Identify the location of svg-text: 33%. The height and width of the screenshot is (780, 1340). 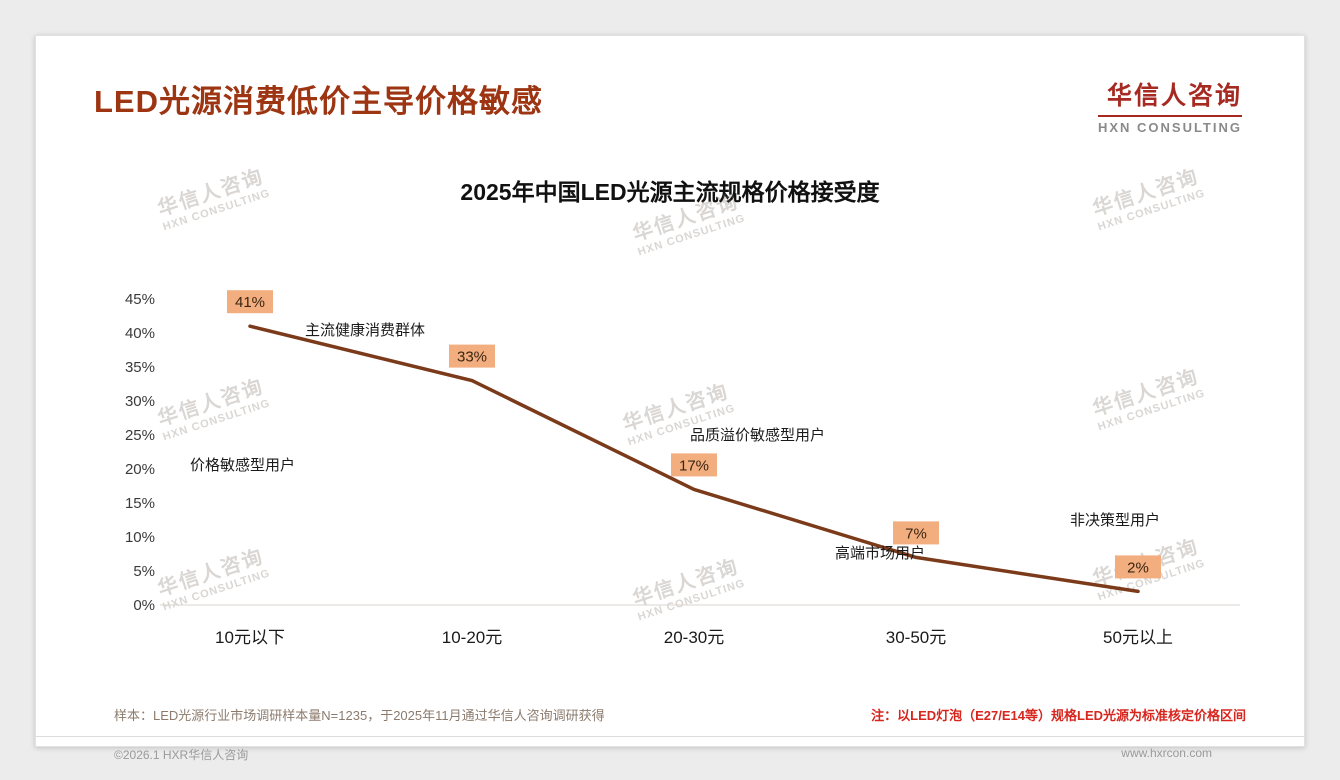
(472, 357).